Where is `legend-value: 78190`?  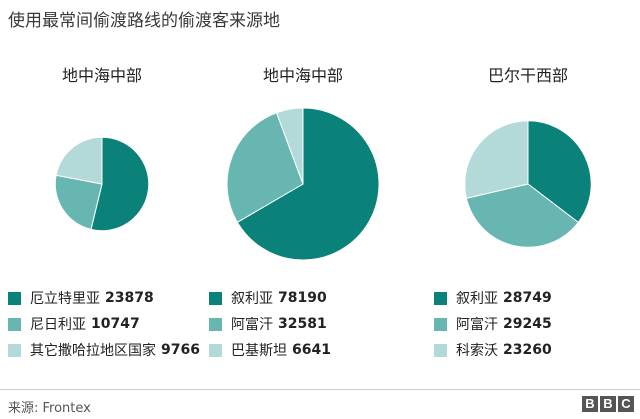
legend-value: 78190 is located at coordinates (302, 298).